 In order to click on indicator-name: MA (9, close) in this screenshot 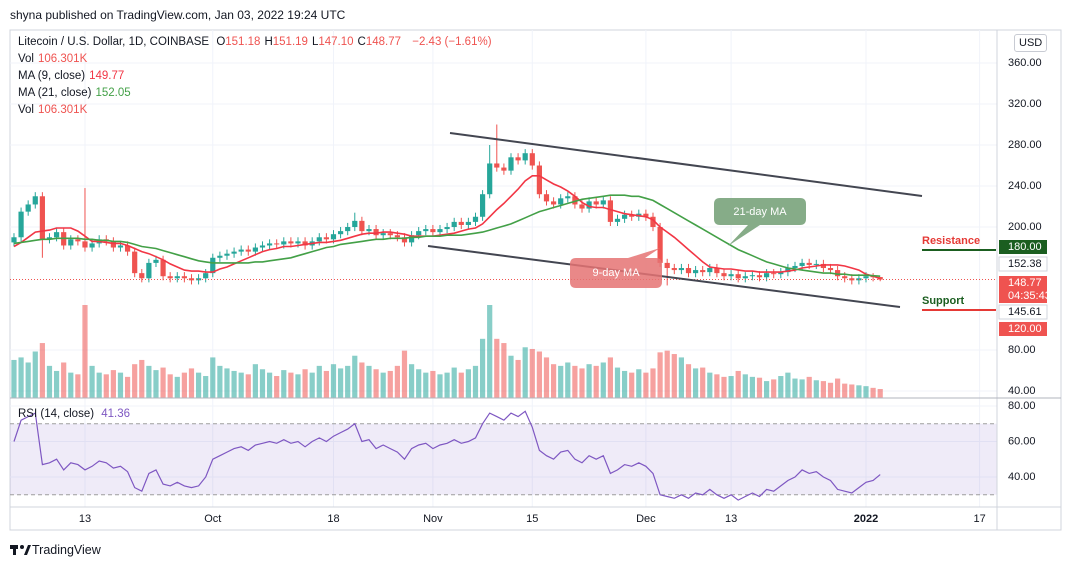, I will do `click(52, 76)`.